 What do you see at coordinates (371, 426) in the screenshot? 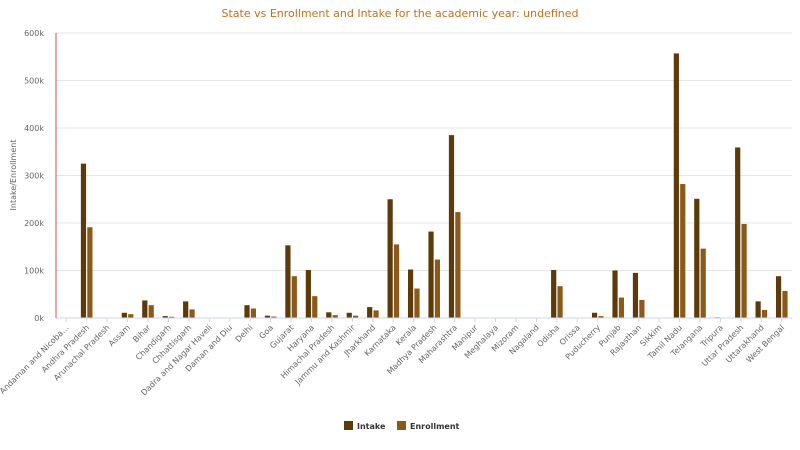
I see `legend-label-intake: Intake` at bounding box center [371, 426].